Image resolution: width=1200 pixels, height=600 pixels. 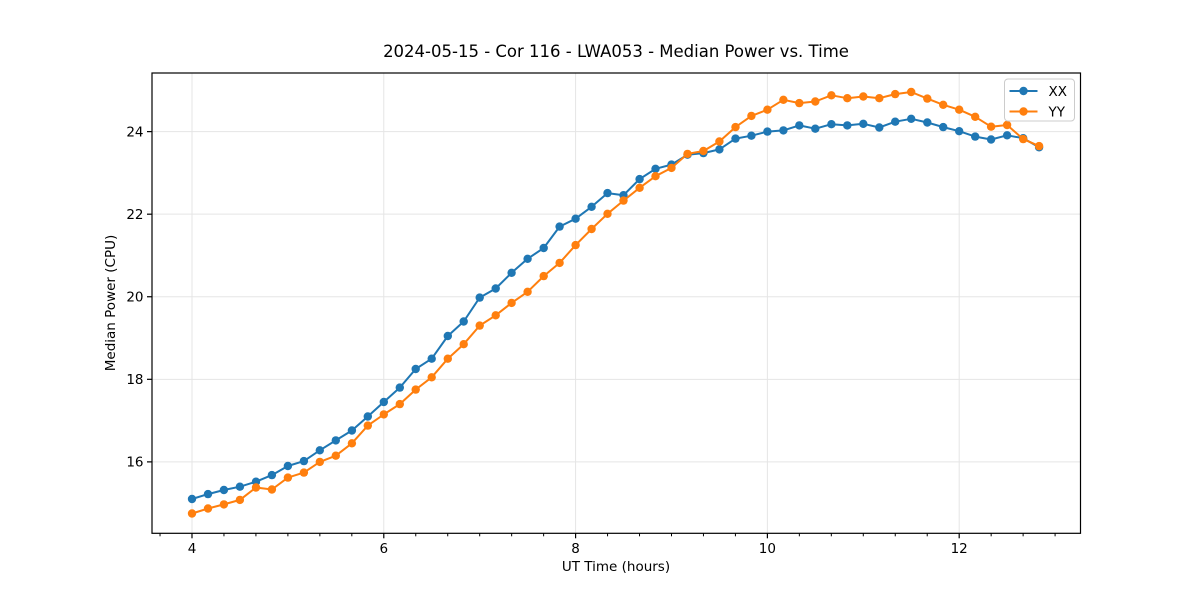 What do you see at coordinates (767, 549) in the screenshot?
I see `x-tick-label: 10` at bounding box center [767, 549].